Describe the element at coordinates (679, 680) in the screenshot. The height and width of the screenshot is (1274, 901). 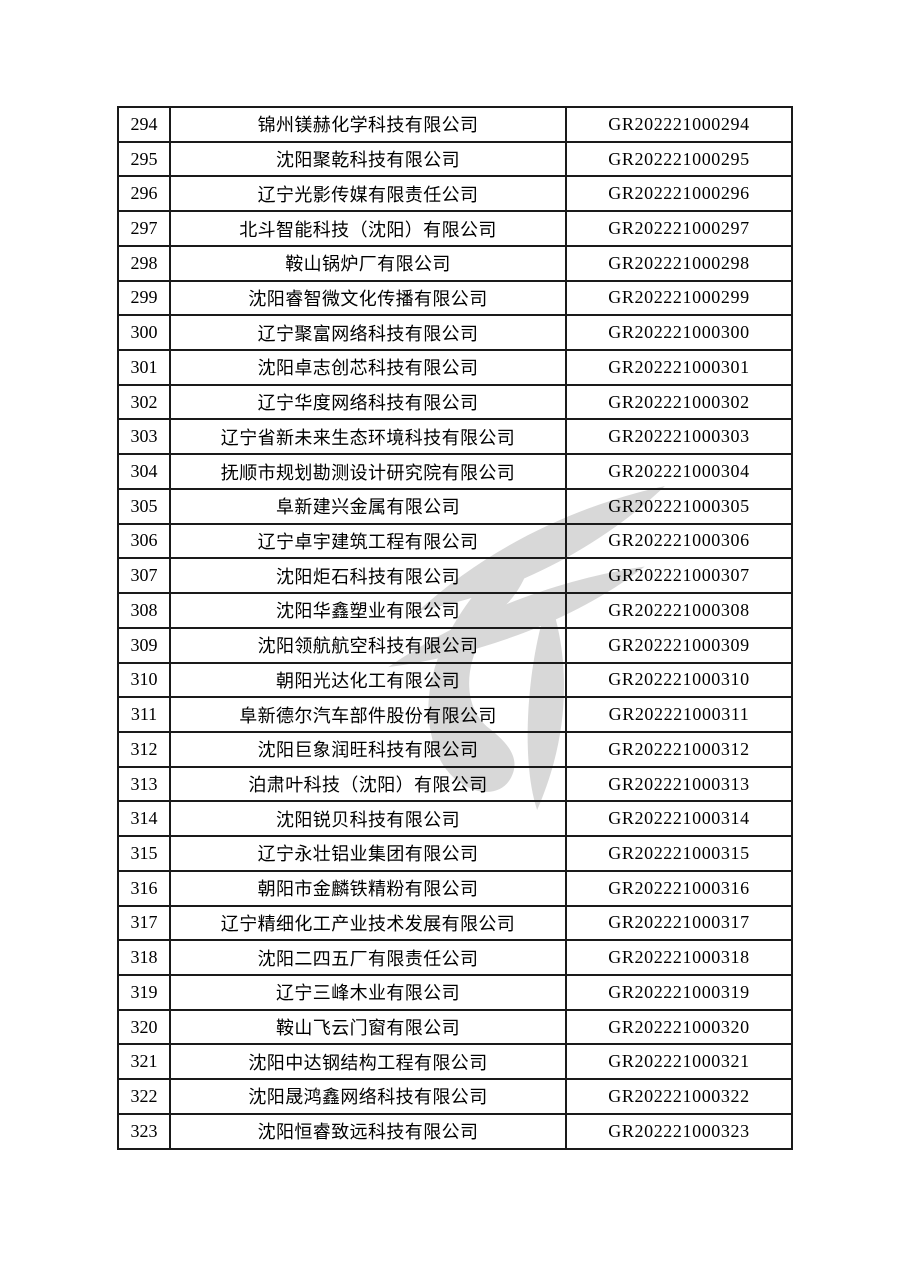
I see `code-cell: GR202221000310` at that location.